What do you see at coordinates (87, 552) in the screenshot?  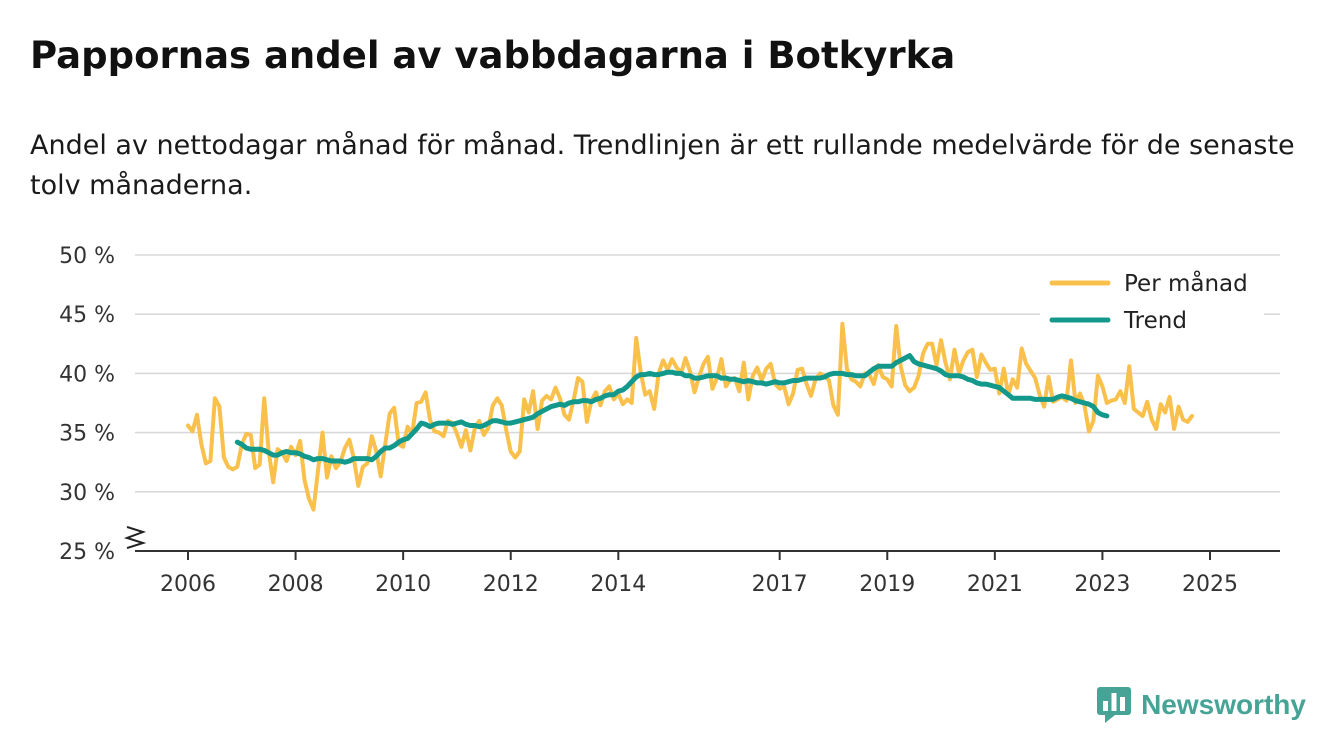 I see `y-tick-label-25: 25 %` at bounding box center [87, 552].